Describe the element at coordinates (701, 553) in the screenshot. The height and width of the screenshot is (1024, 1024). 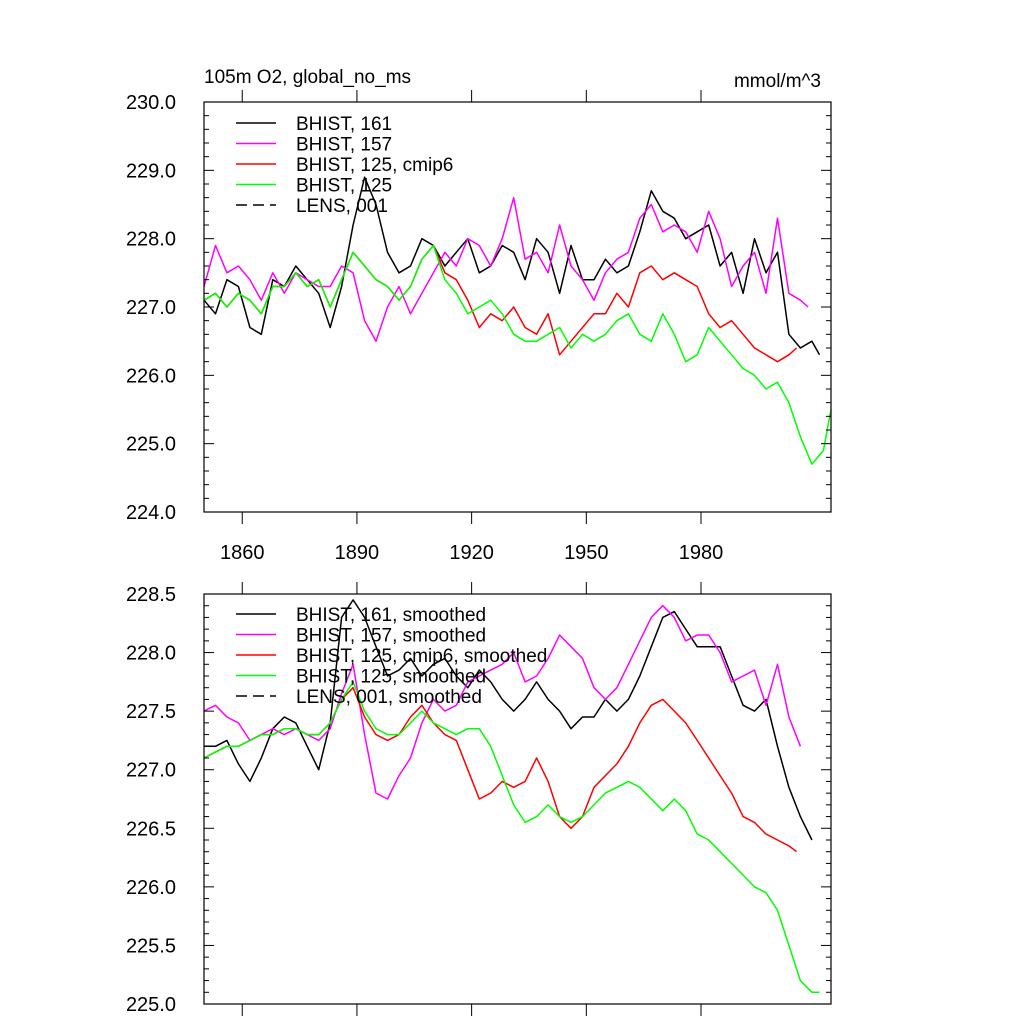
I see `x-tick-label: 1980` at that location.